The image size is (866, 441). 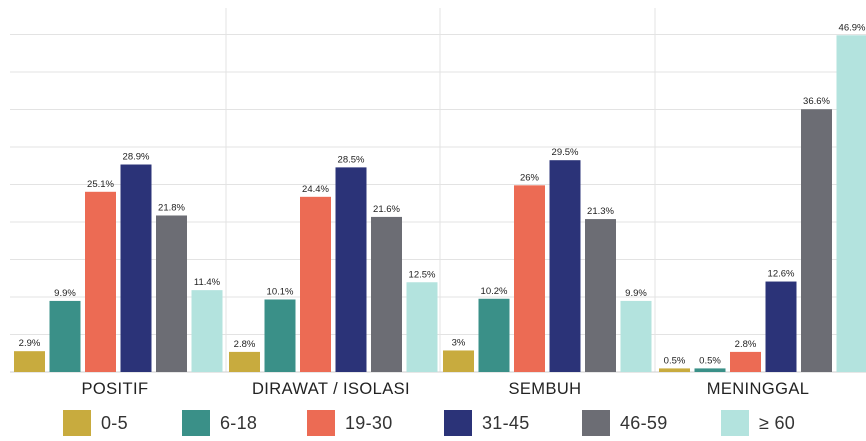 I want to click on data-label: 21.6%, so click(x=386, y=209).